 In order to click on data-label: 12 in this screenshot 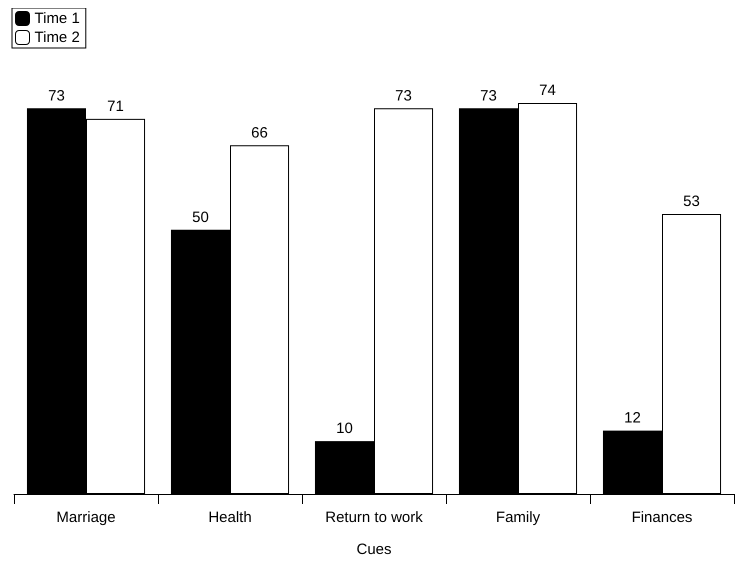, I will do `click(632, 418)`.